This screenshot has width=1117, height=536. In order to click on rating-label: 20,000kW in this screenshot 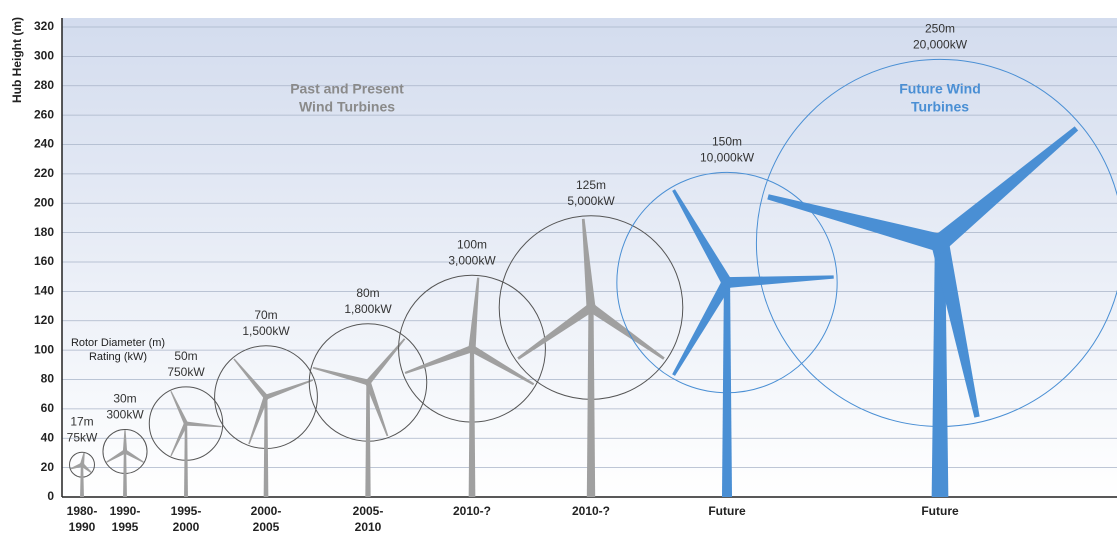, I will do `click(940, 44)`.